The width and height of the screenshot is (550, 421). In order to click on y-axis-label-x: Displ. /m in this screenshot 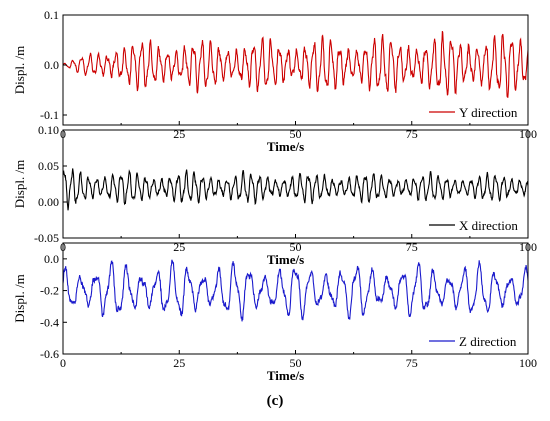, I will do `click(19, 184)`.